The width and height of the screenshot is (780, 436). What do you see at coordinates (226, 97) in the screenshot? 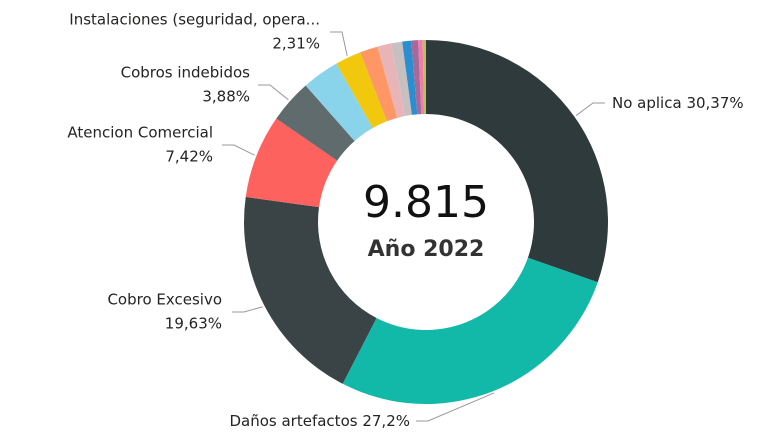
I see `value-label: 3,88%` at bounding box center [226, 97].